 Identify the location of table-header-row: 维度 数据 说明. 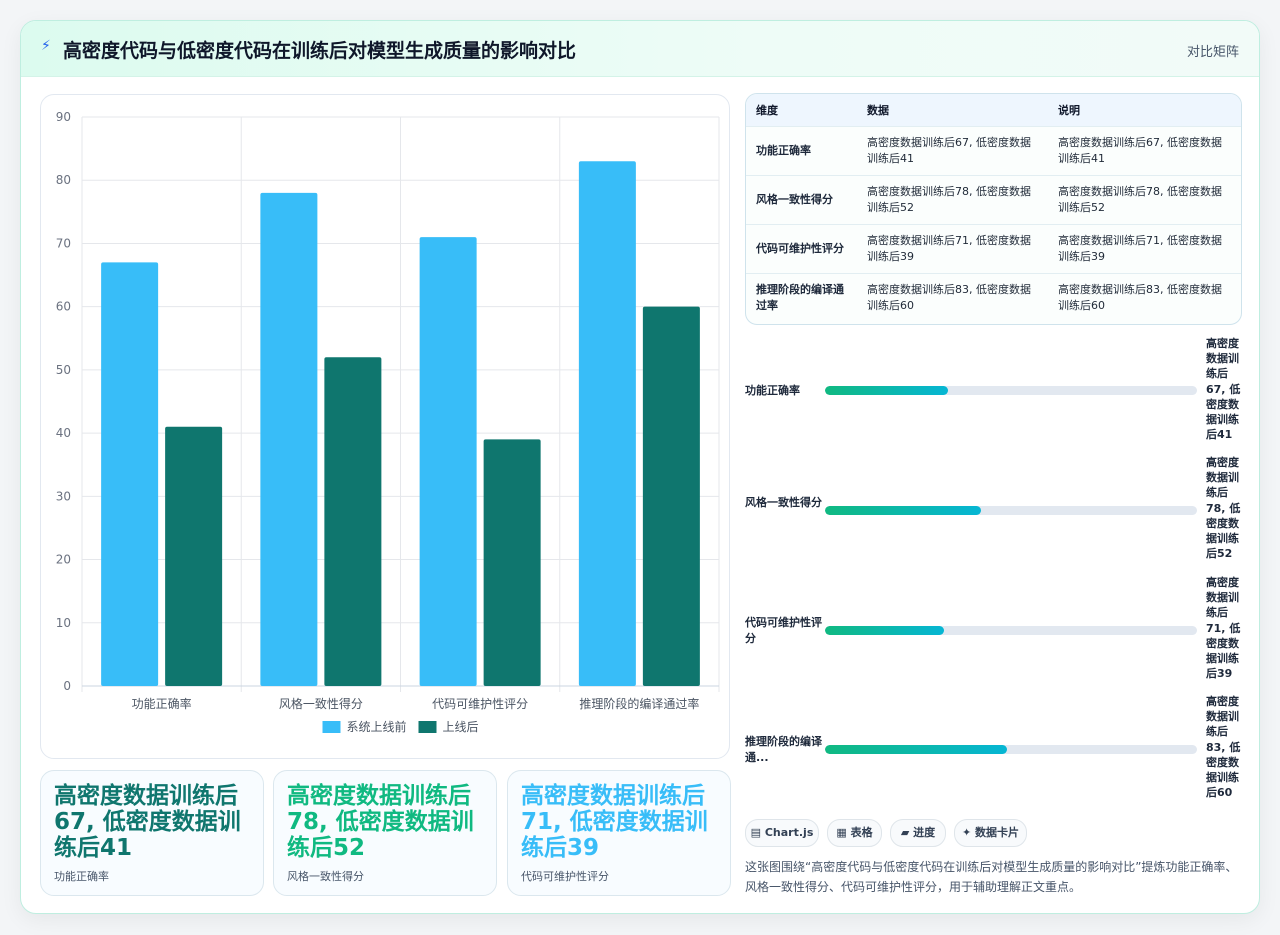
(993, 110).